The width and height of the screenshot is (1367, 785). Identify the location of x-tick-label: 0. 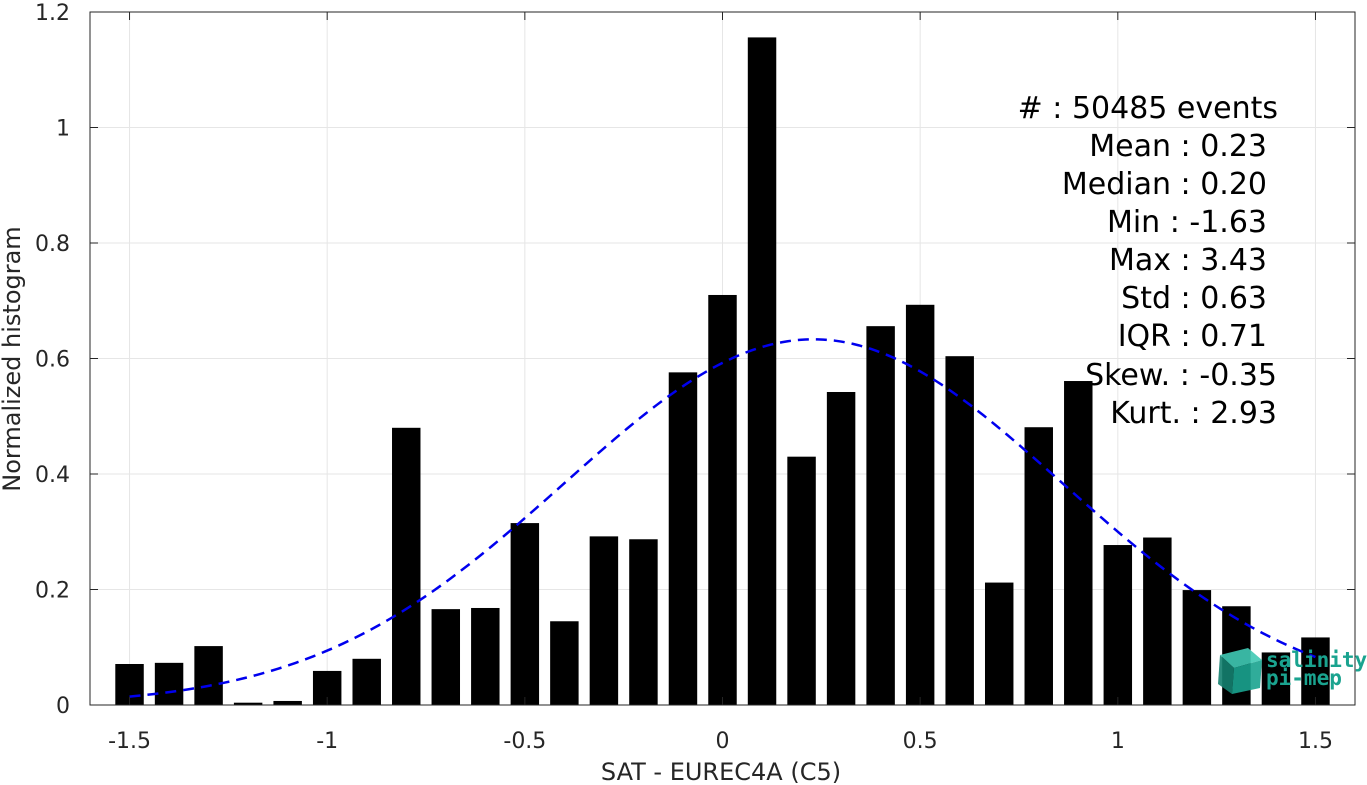
(723, 741).